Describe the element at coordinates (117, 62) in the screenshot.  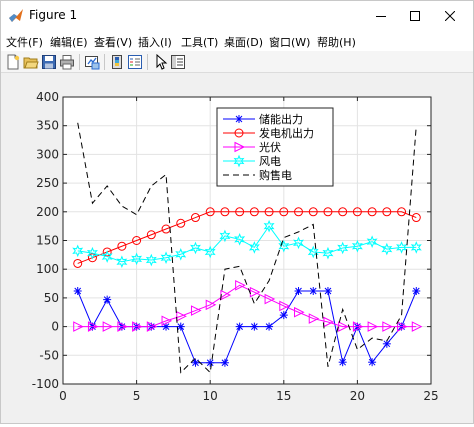
I see `colorbar-icon` at that location.